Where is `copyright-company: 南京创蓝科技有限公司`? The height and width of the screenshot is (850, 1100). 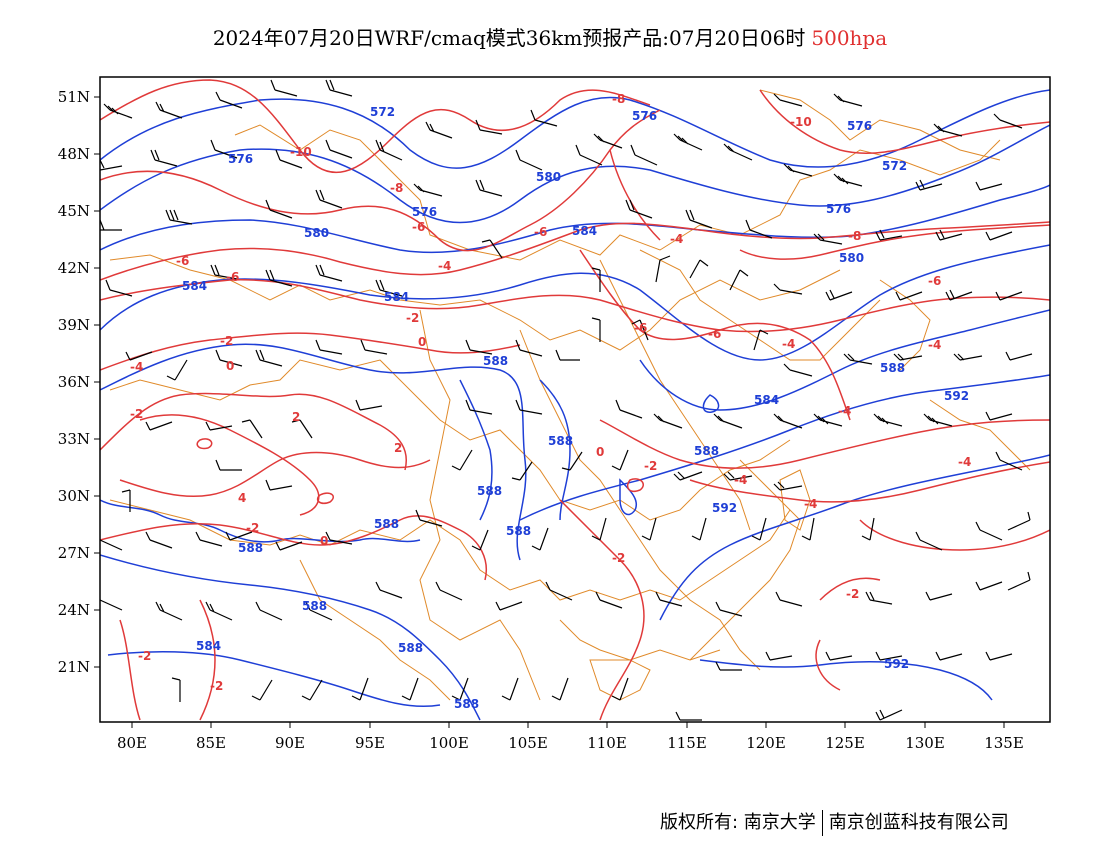 copyright-company: 南京创蓝科技有限公司 is located at coordinates (918, 822).